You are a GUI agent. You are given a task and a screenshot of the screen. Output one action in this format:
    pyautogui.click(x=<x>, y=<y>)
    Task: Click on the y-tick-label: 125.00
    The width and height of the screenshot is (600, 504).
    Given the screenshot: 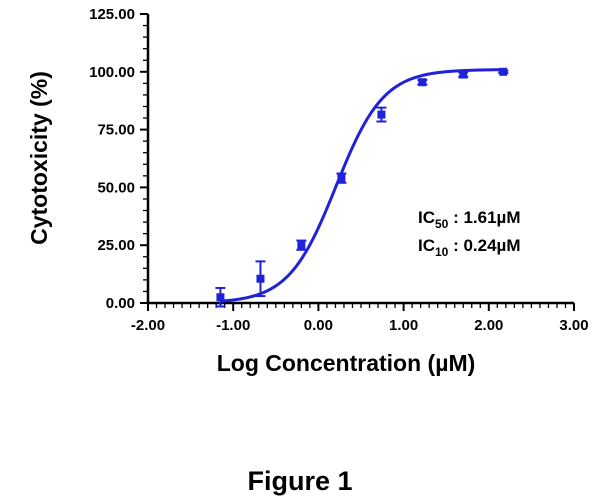 What is the action you would take?
    pyautogui.click(x=112, y=14)
    